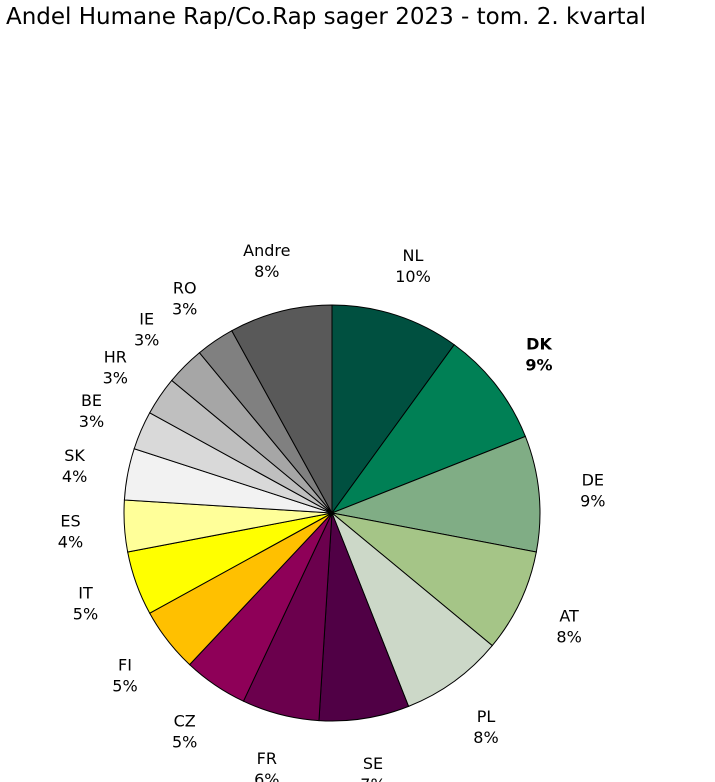 The height and width of the screenshot is (782, 715). Describe the element at coordinates (593, 479) in the screenshot. I see `slice-name: DE` at that location.